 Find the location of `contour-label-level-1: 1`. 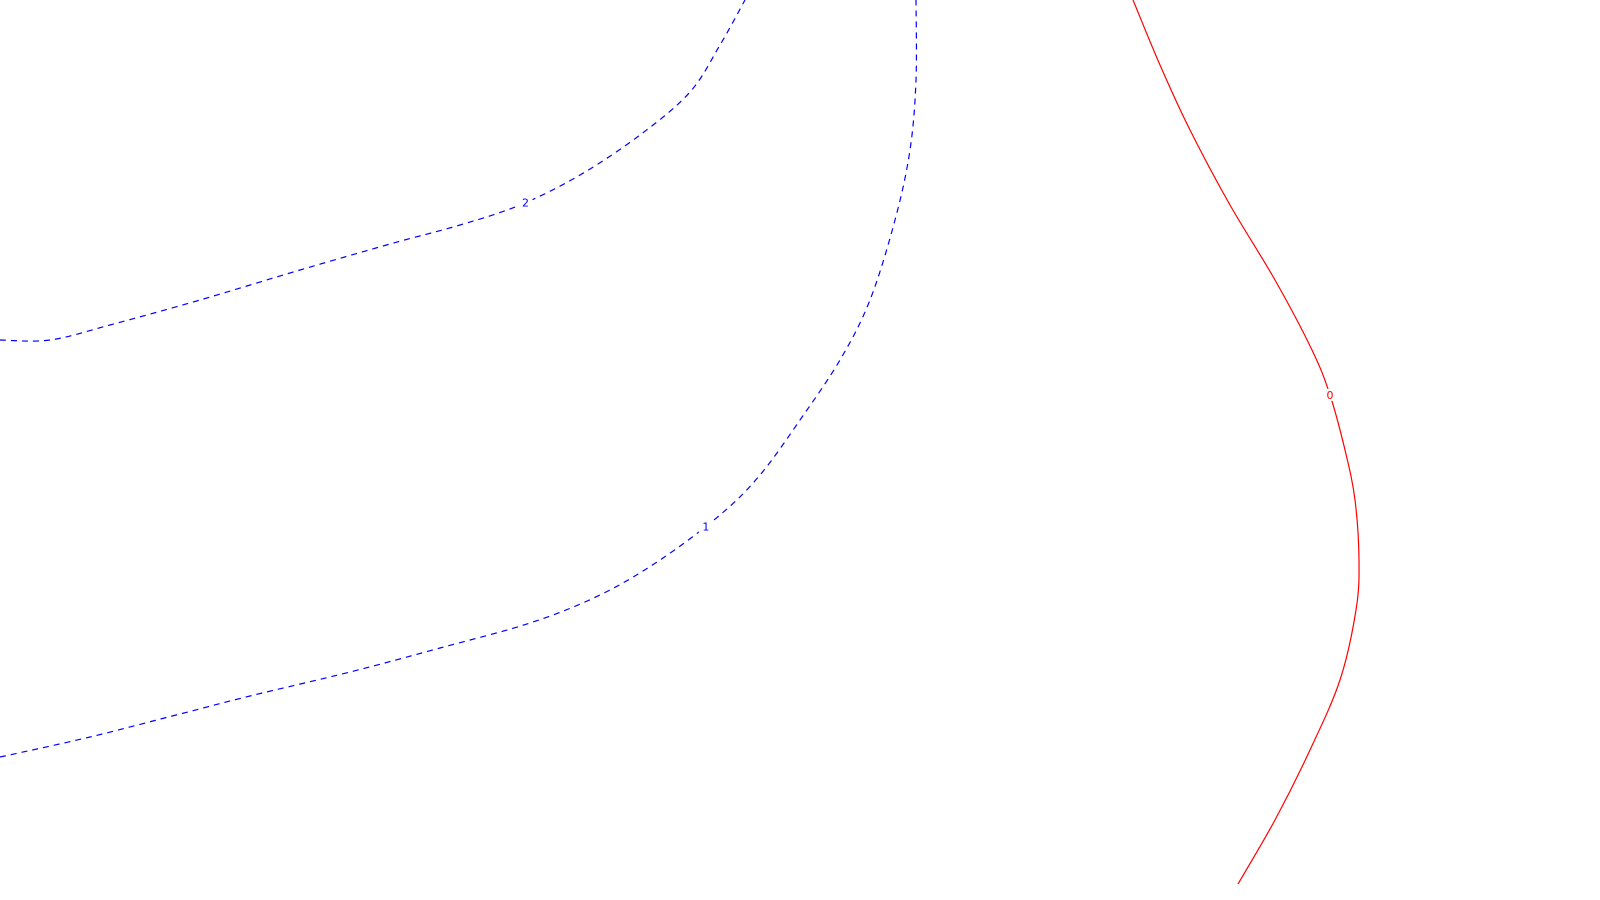

contour-label-level-1: 1 is located at coordinates (705, 527).